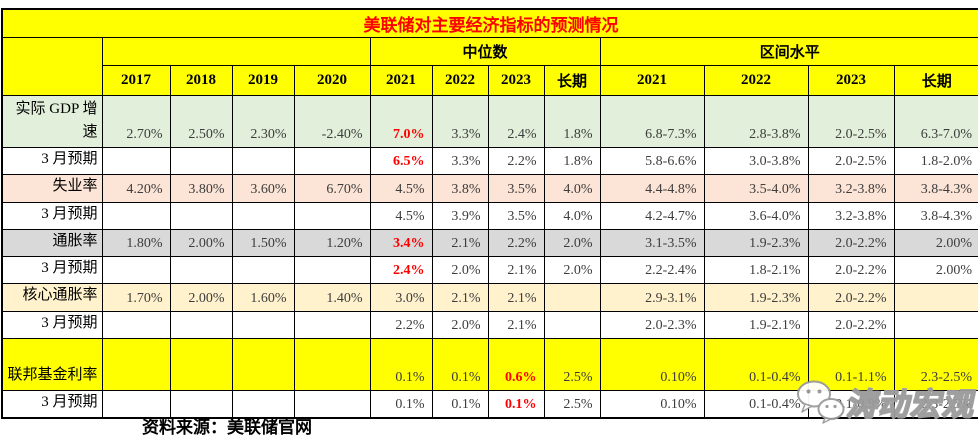 This screenshot has height=446, width=978. I want to click on table-cell: 0.10%, so click(652, 404).